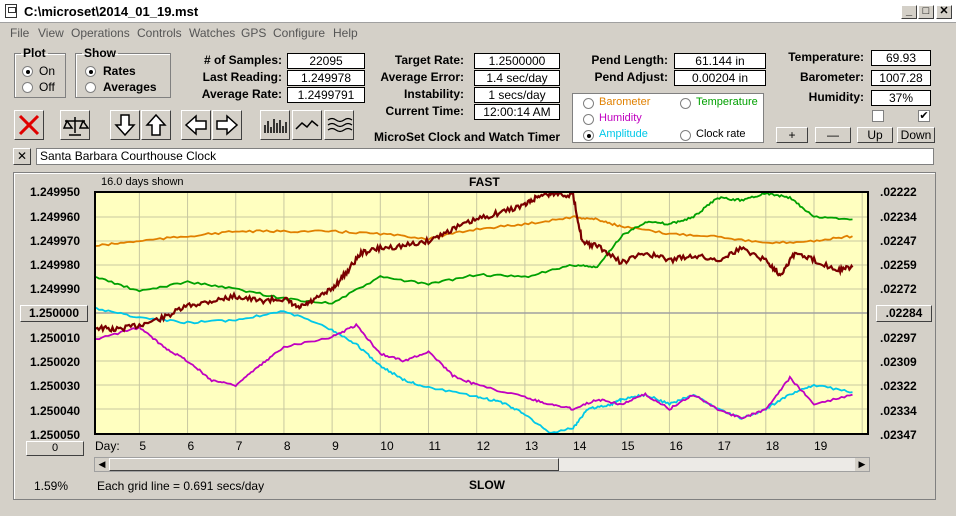 The width and height of the screenshot is (956, 516). I want to click on menu-file: File, so click(20, 33).